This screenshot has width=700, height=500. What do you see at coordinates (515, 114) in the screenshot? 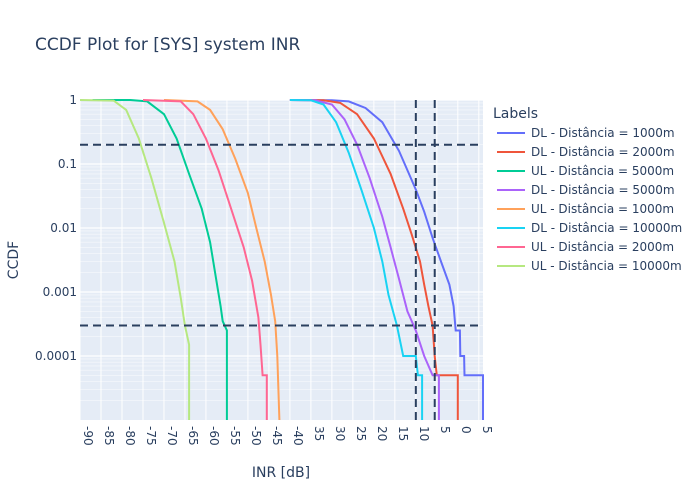
I see `legend-title: Labels` at bounding box center [515, 114].